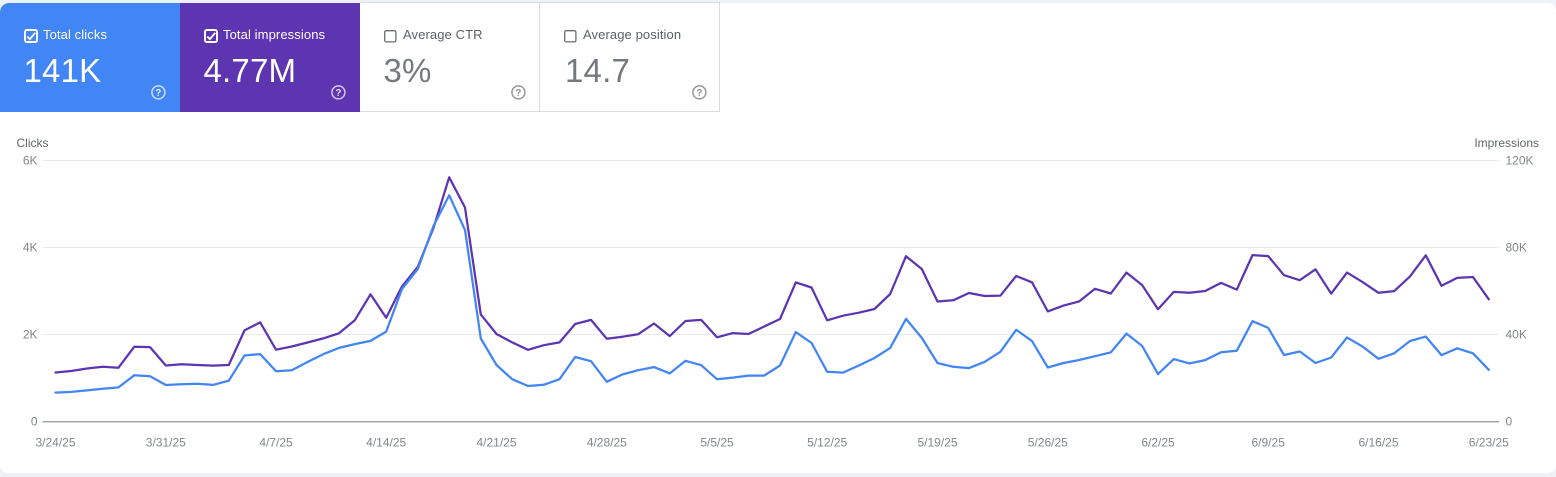 The height and width of the screenshot is (477, 1556). Describe the element at coordinates (717, 443) in the screenshot. I see `svg-text: 5/5/25` at that location.